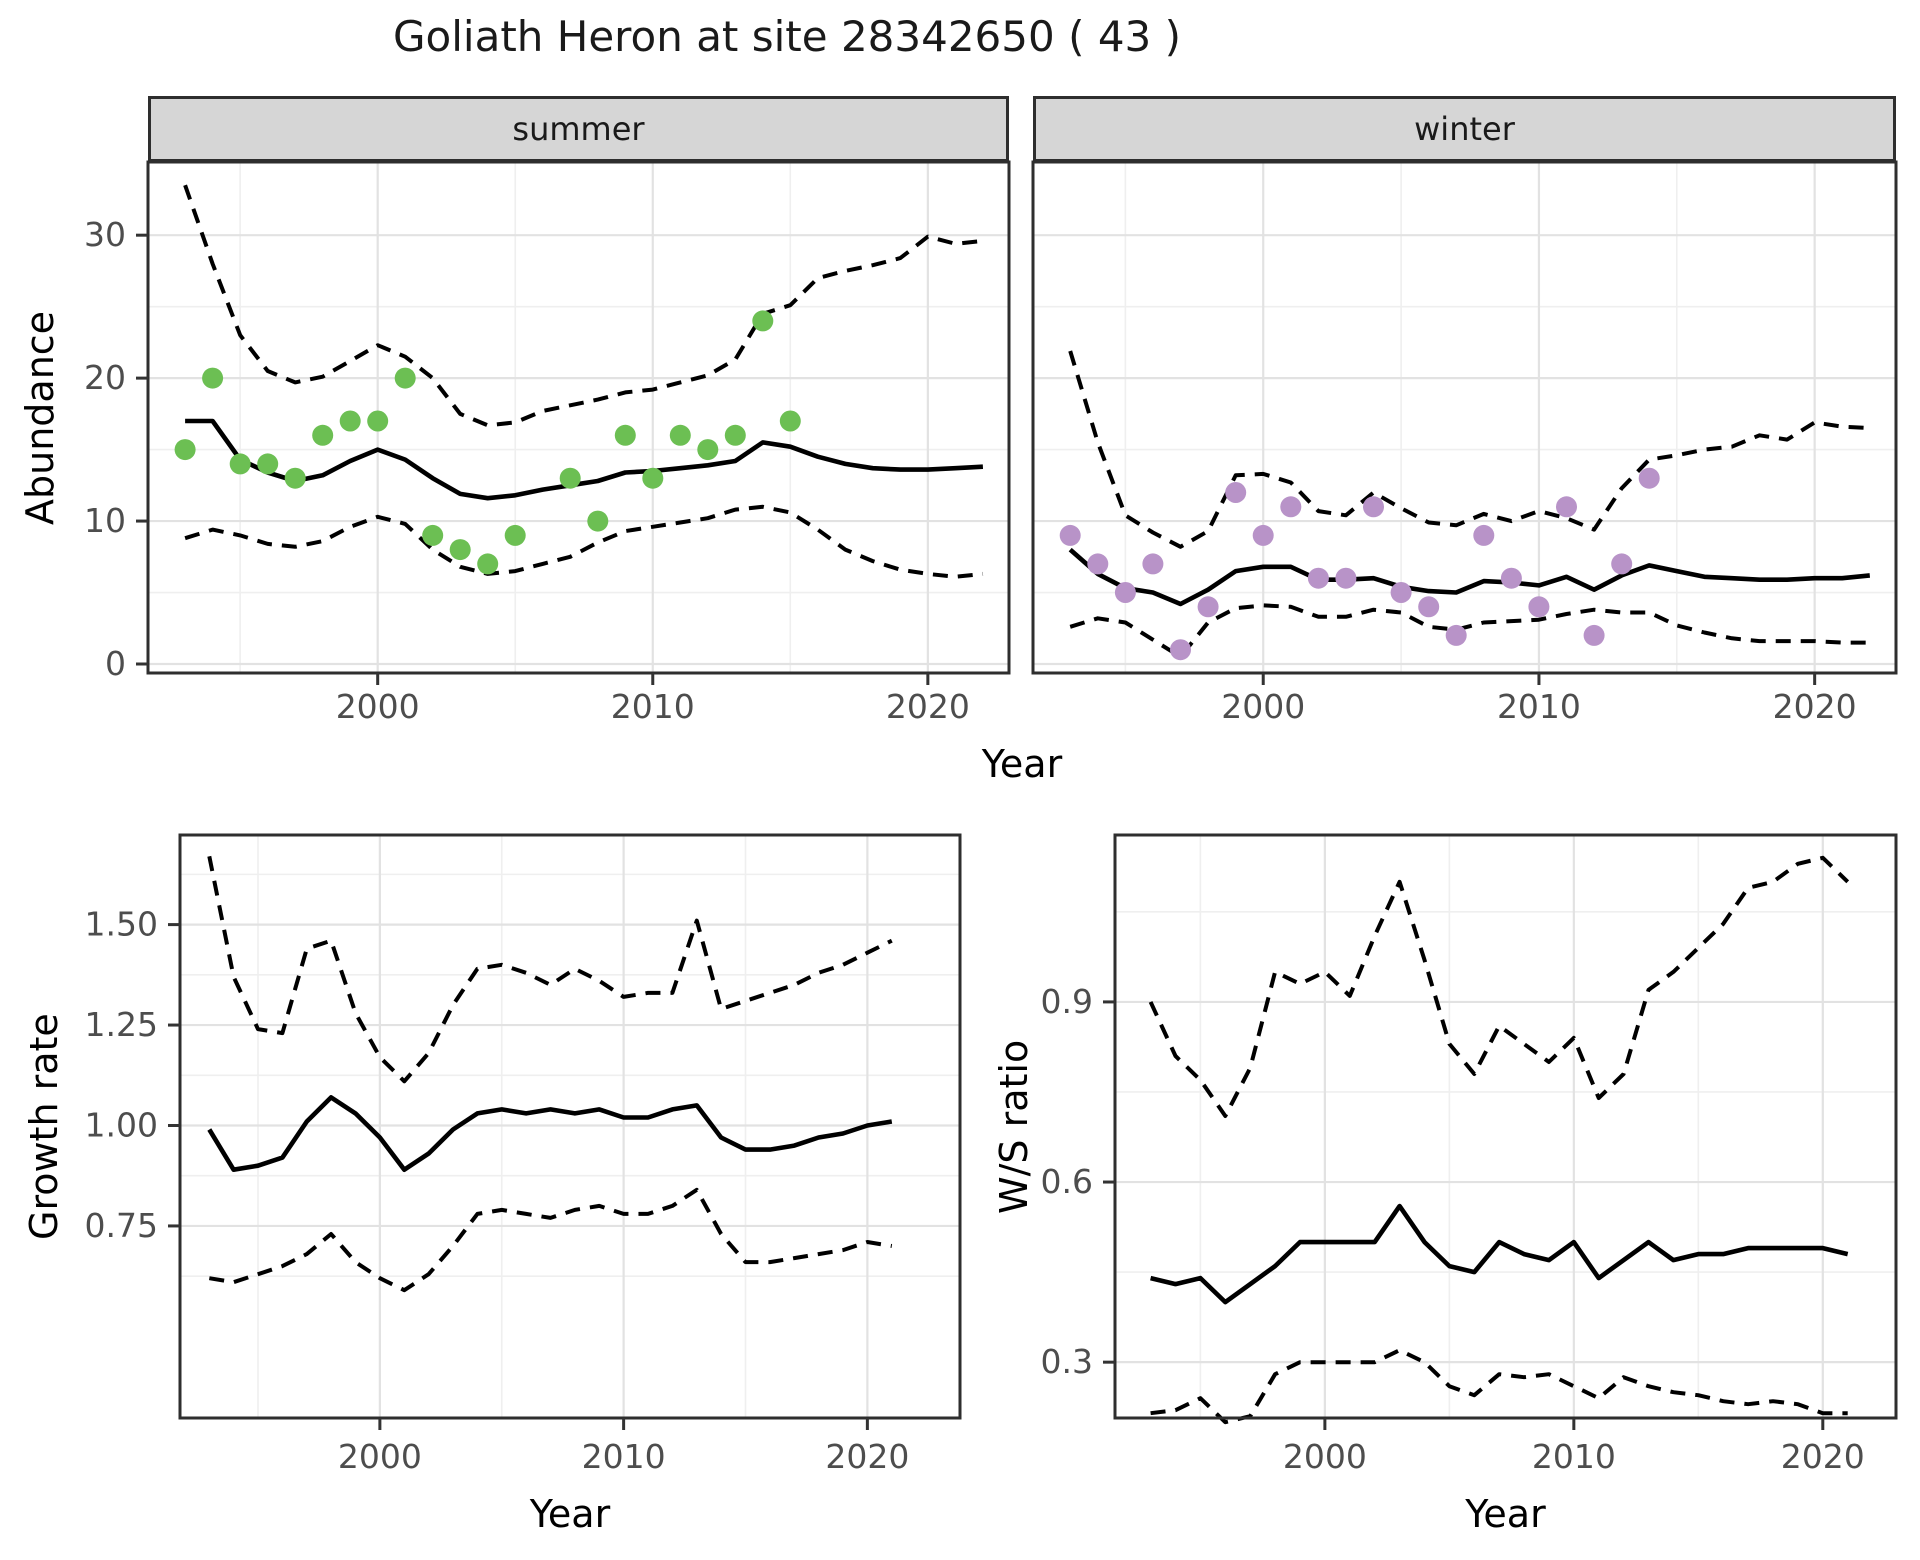 Image resolution: width=1920 pixels, height=1560 pixels. Describe the element at coordinates (121, 924) in the screenshot. I see `y-tick-label: 1.50` at that location.